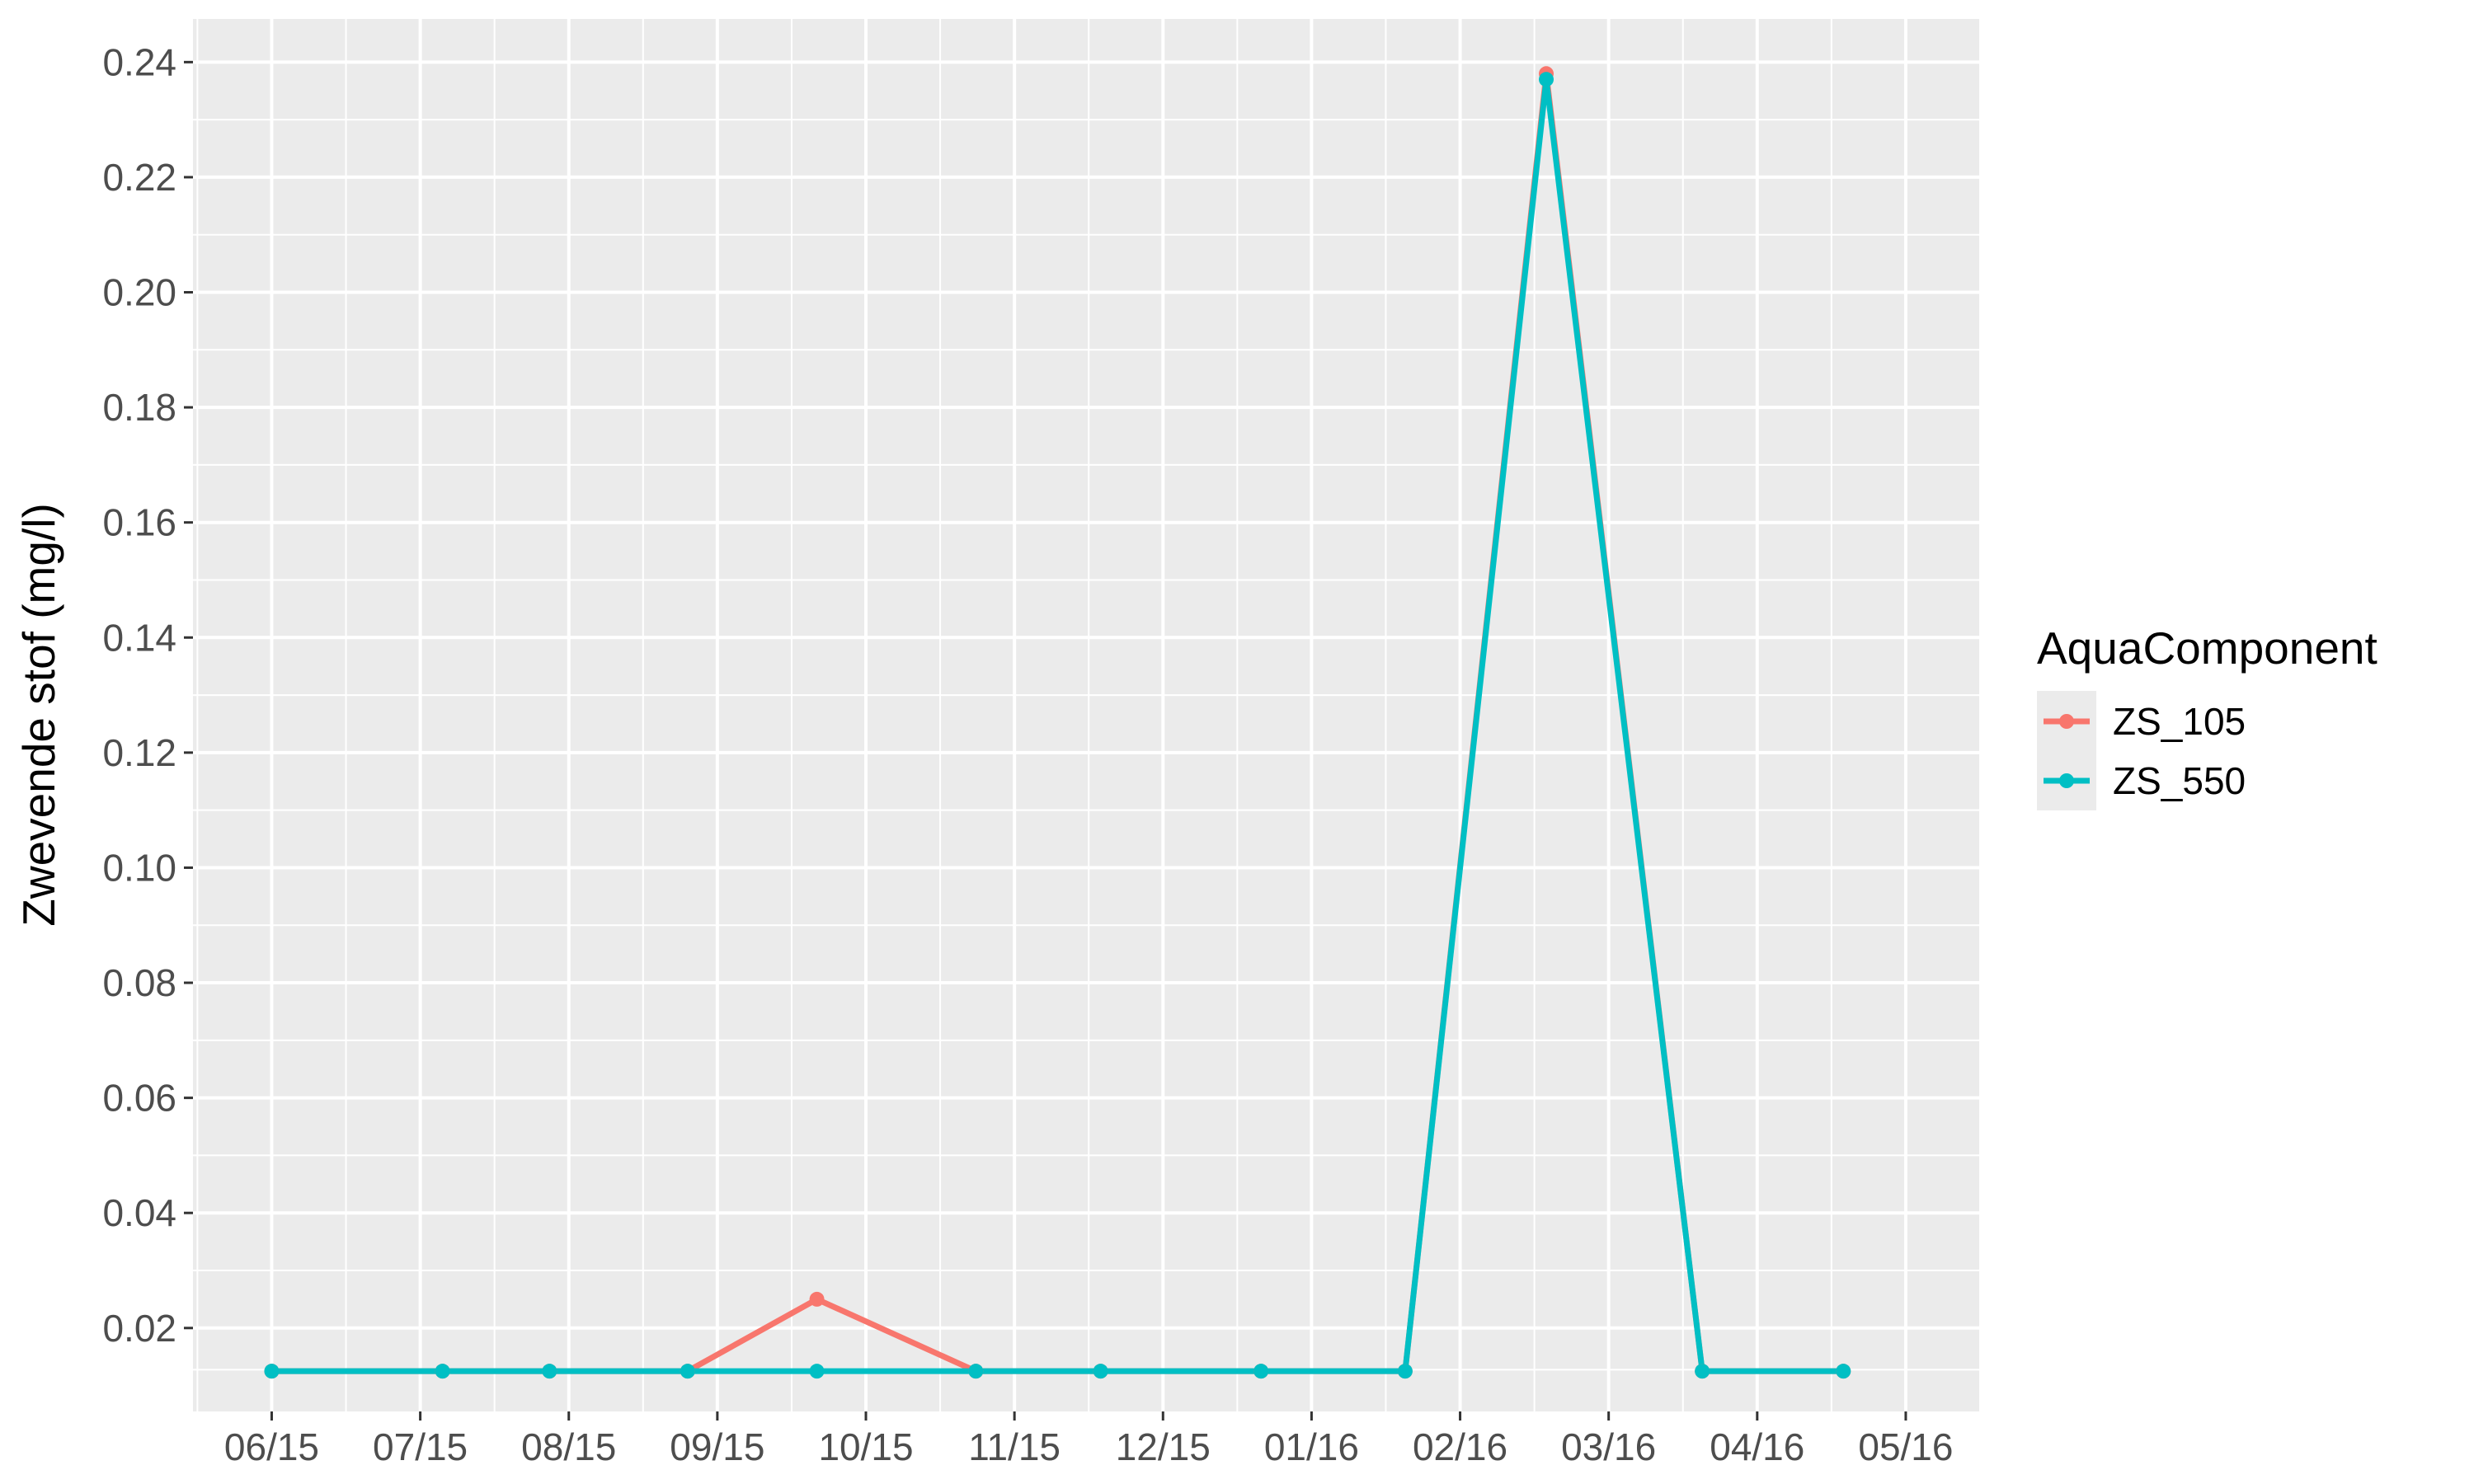  I want to click on y-tick-label: 0.02, so click(139, 1328).